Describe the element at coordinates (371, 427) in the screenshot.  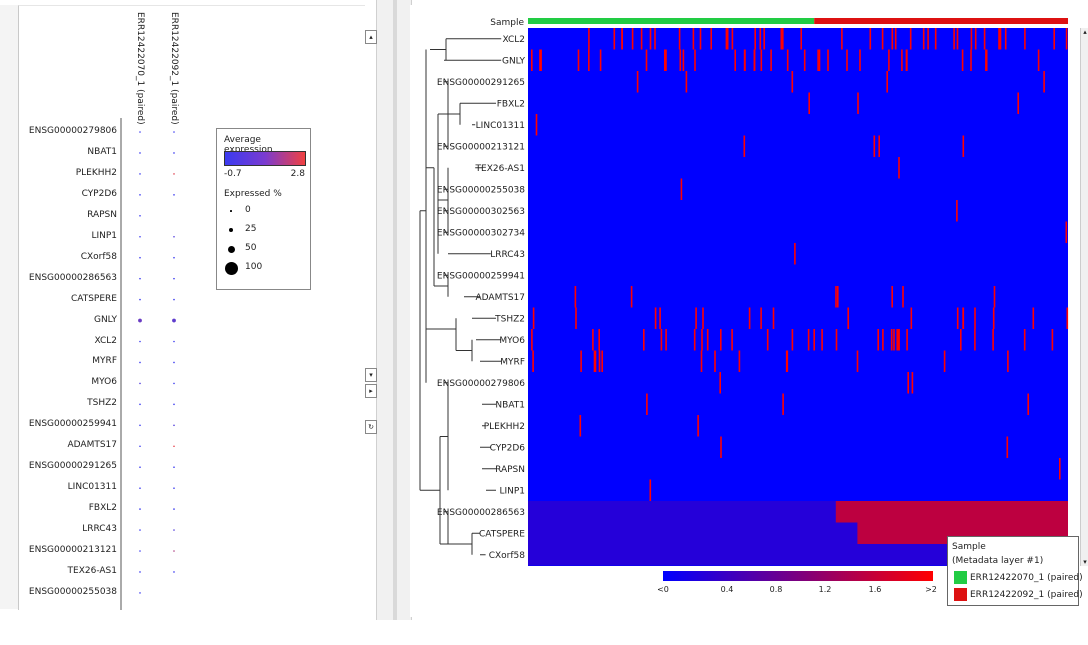
I see `splitter-refresh-icon: ↻` at that location.